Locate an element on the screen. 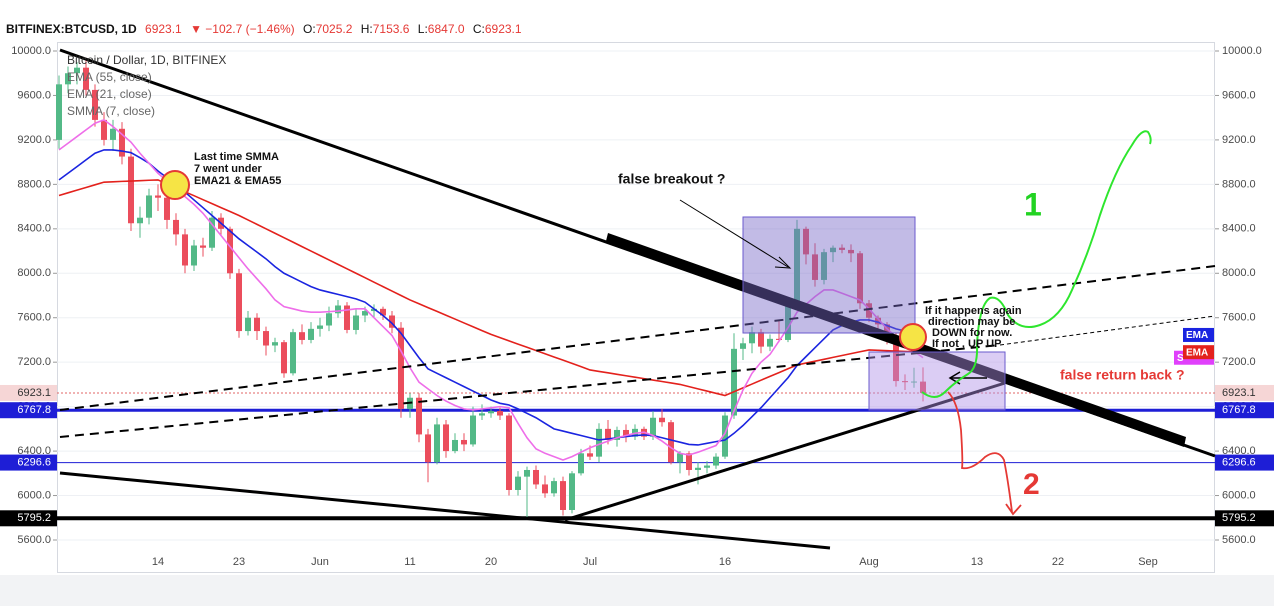 The image size is (1274, 606). zone-box is located at coordinates (937, 381).